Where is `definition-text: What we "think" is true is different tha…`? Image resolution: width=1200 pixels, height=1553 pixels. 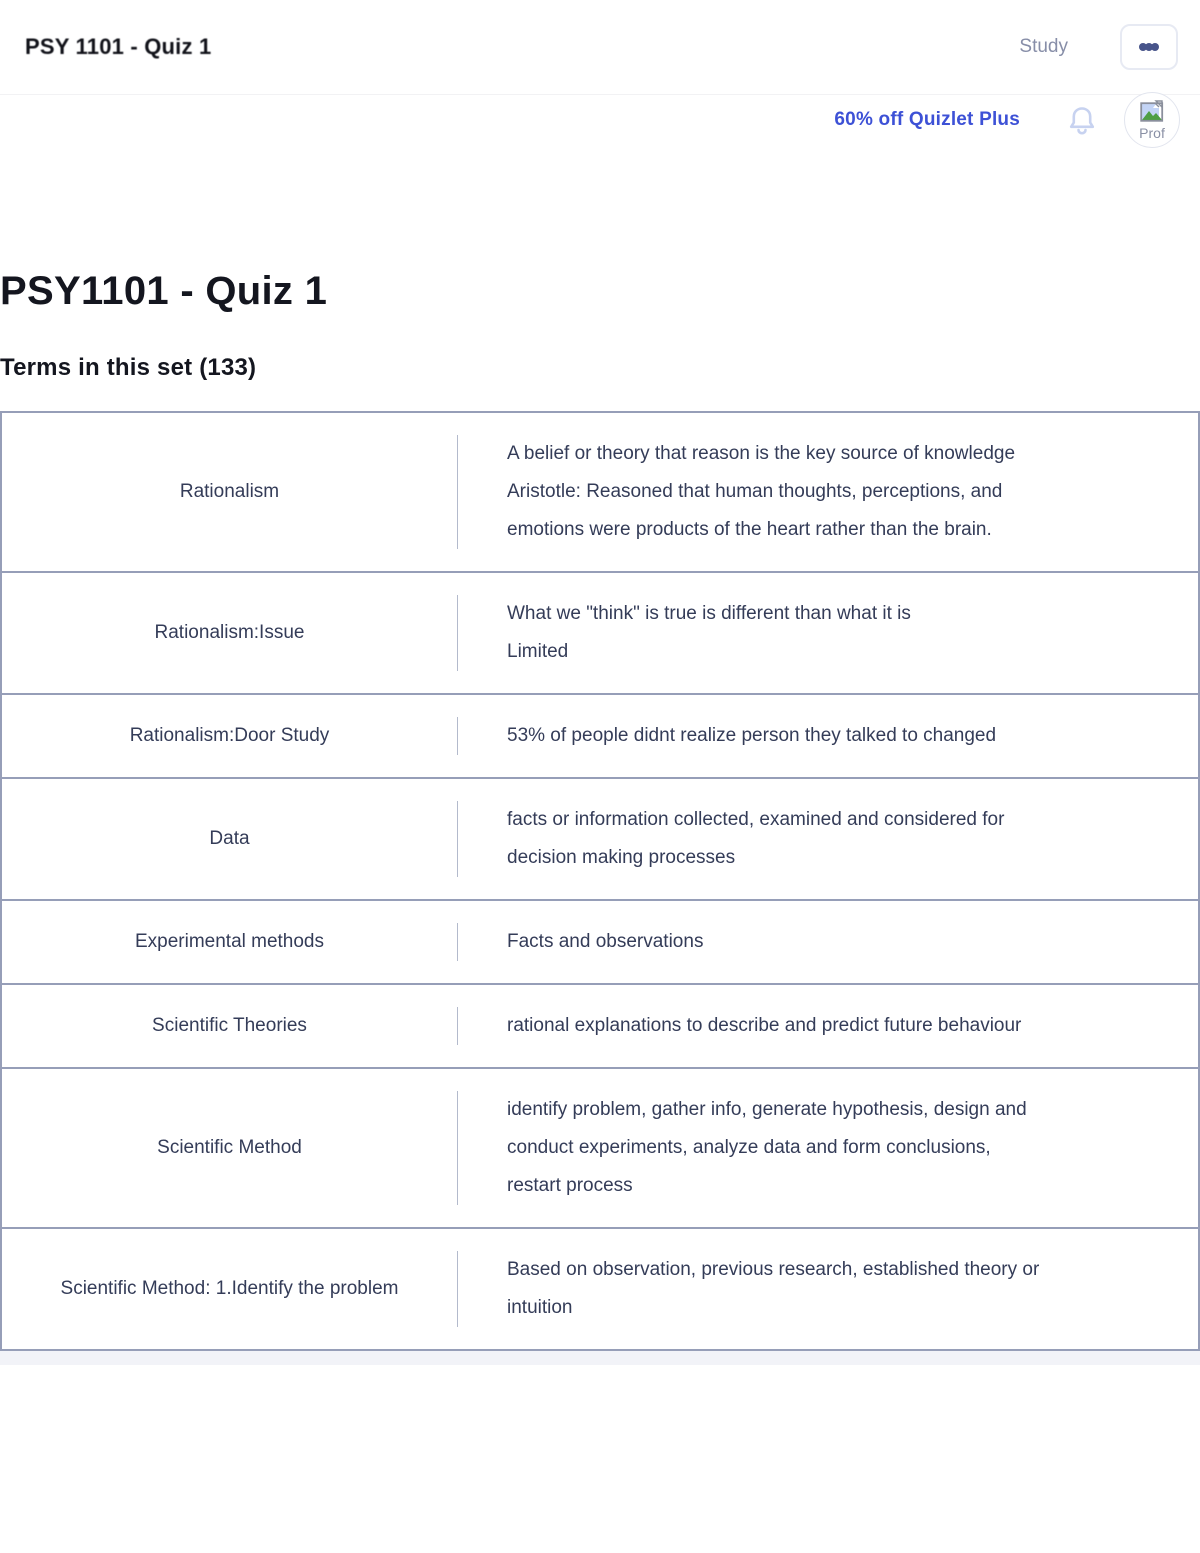
definition-text: What we "think" is true is different tha… is located at coordinates (709, 632).